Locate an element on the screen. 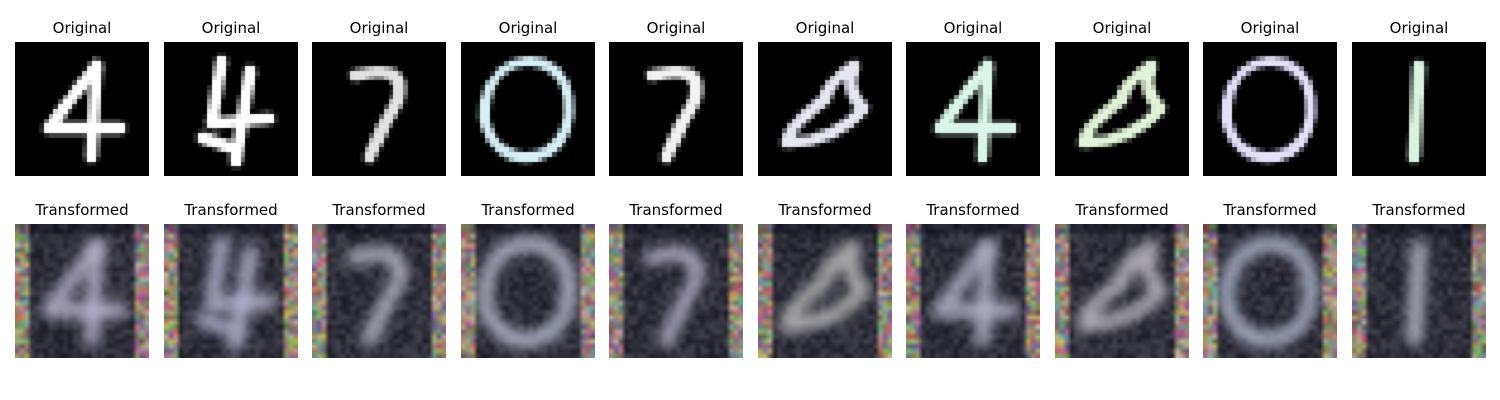 Image resolution: width=1500 pixels, height=400 pixels. original-digit-8-image is located at coordinates (825, 109).